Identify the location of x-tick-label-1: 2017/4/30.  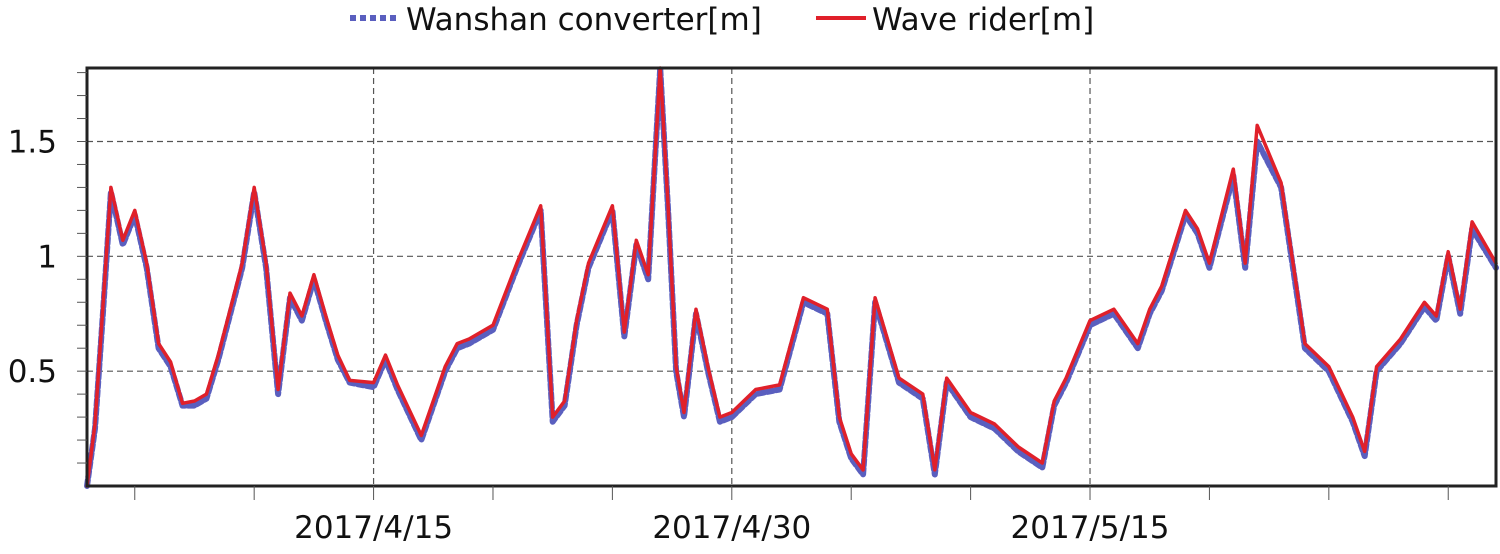
(731, 528).